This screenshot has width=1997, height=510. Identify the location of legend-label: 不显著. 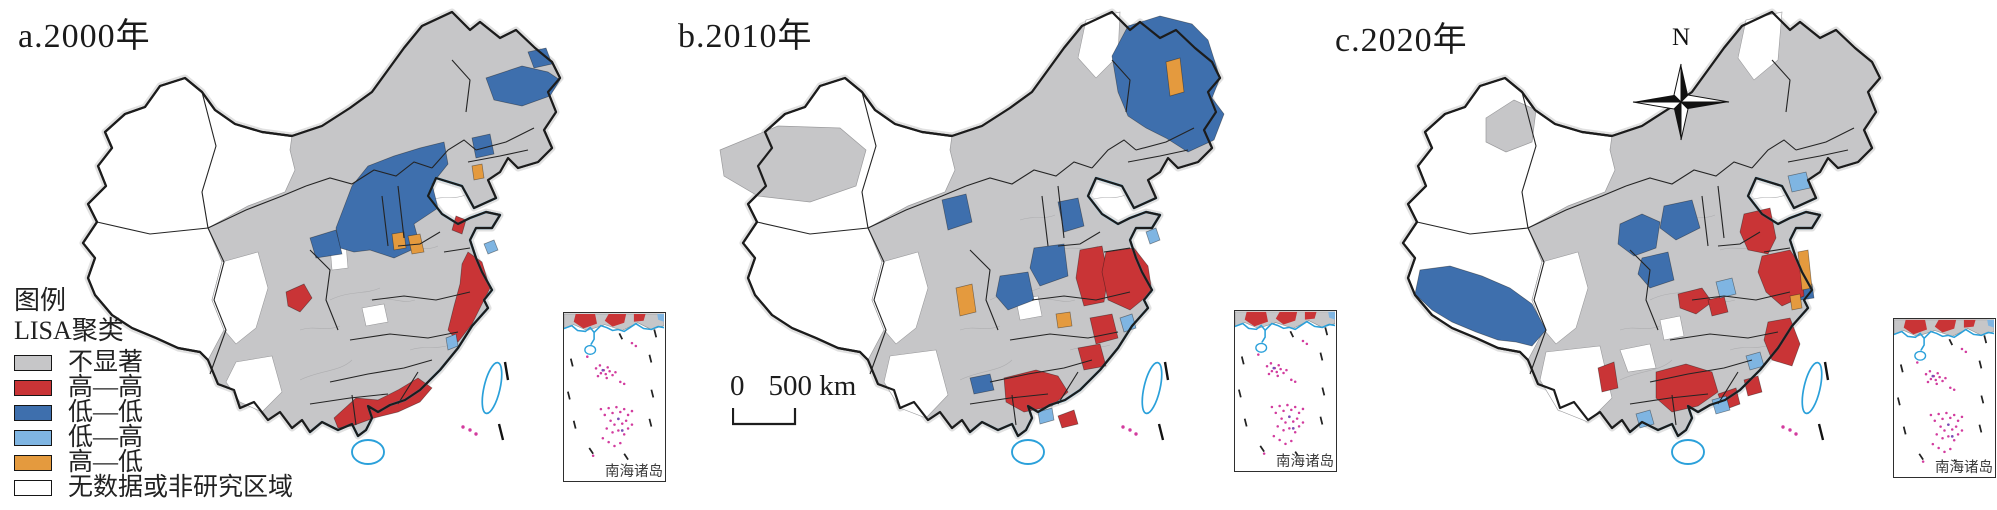
(106, 362).